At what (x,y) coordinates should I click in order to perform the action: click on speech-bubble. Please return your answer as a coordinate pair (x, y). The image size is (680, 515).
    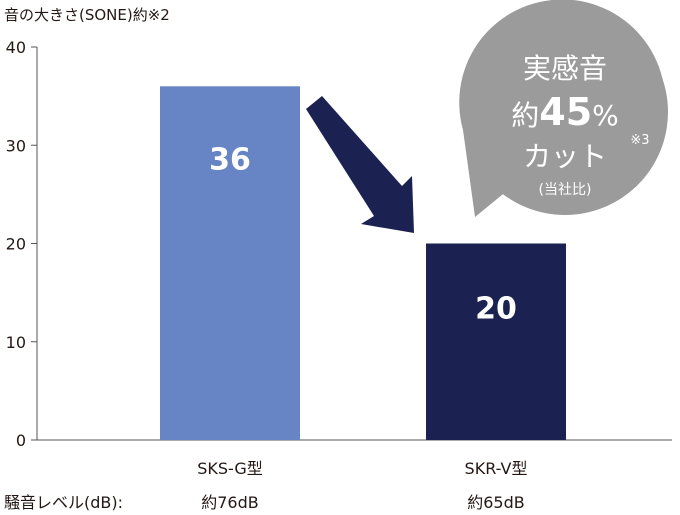
    Looking at the image, I should click on (565, 112).